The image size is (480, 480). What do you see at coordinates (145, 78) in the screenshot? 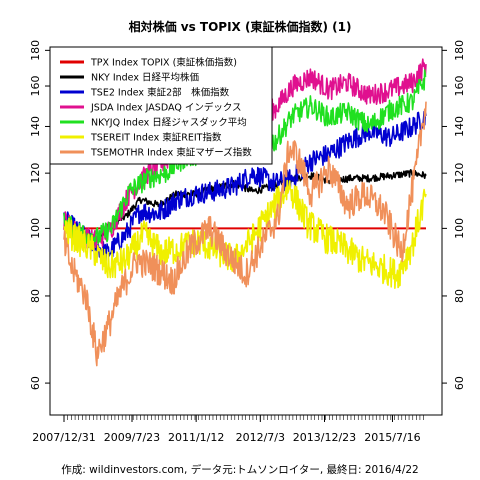
I see `legend-label: NKY Index 日経平均株価` at bounding box center [145, 78].